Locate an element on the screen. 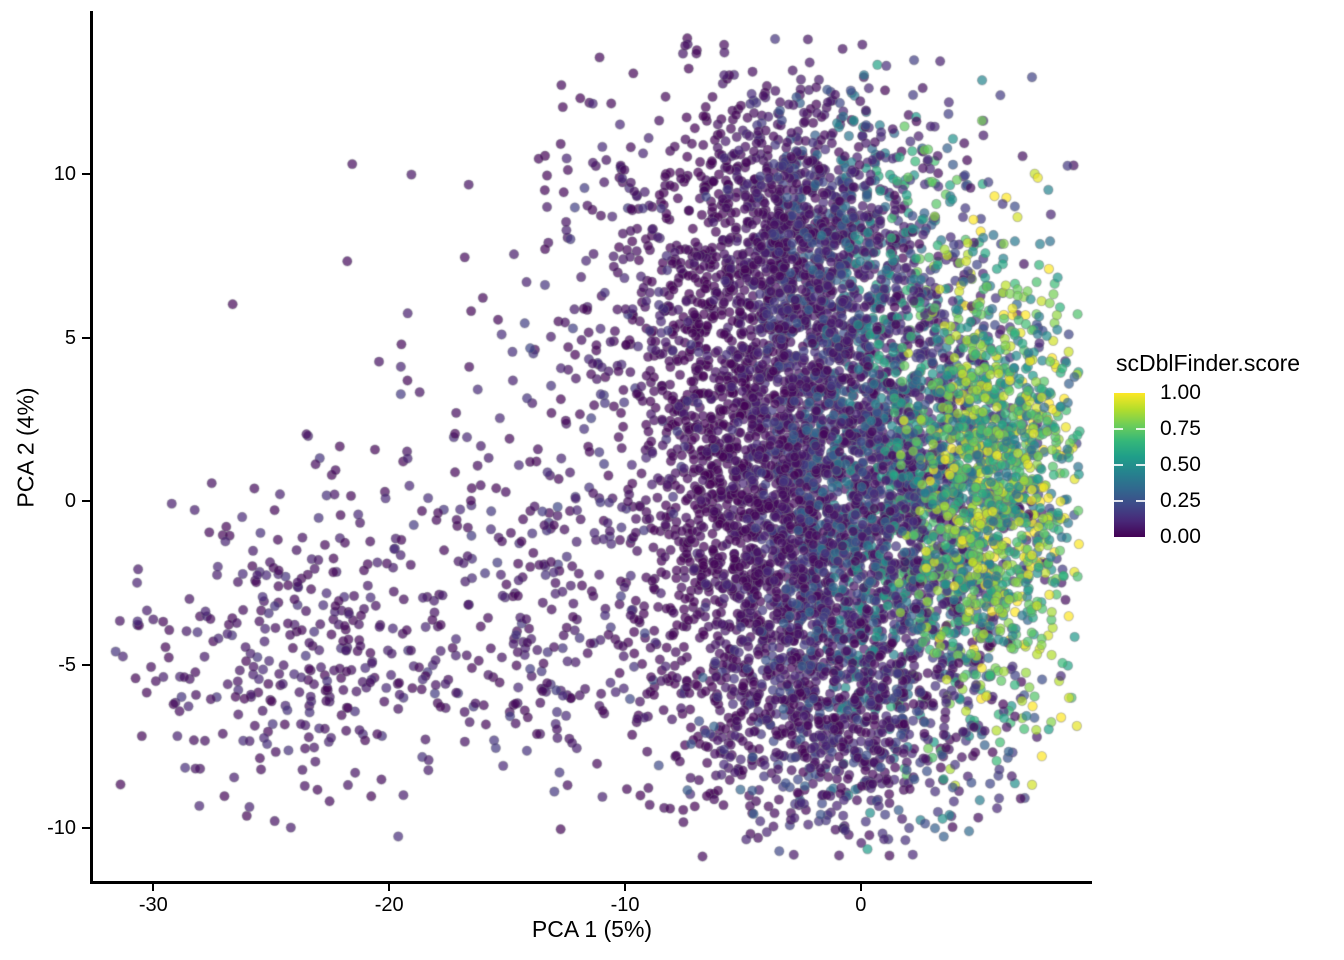 This screenshot has height=960, width=1344. y-tick-label: -10 is located at coordinates (61, 828).